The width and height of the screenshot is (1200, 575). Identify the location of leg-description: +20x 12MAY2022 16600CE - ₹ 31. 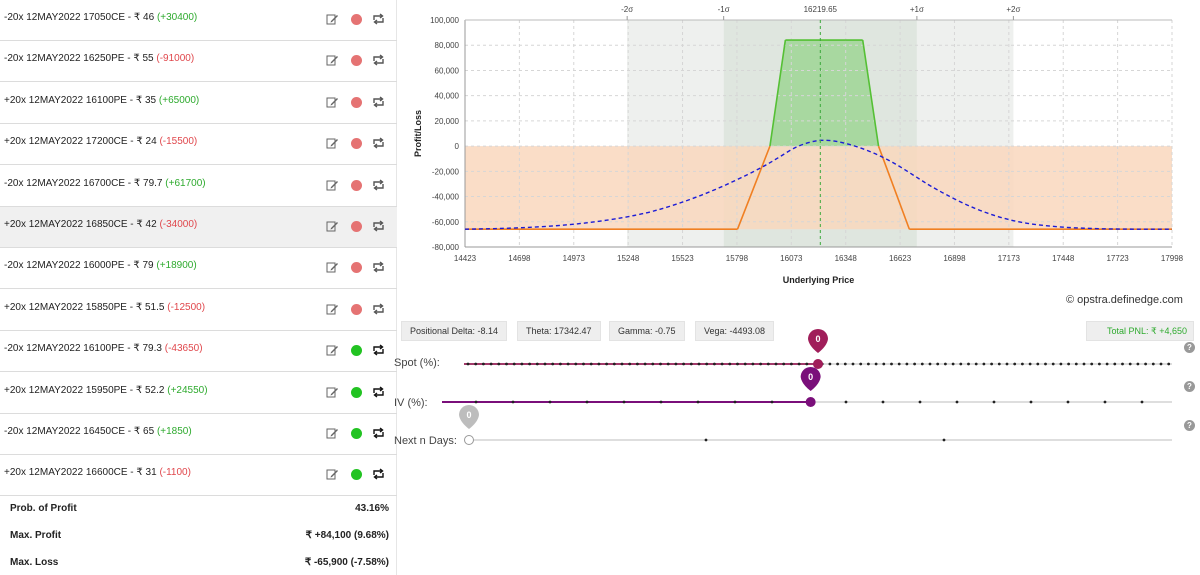
(80, 473).